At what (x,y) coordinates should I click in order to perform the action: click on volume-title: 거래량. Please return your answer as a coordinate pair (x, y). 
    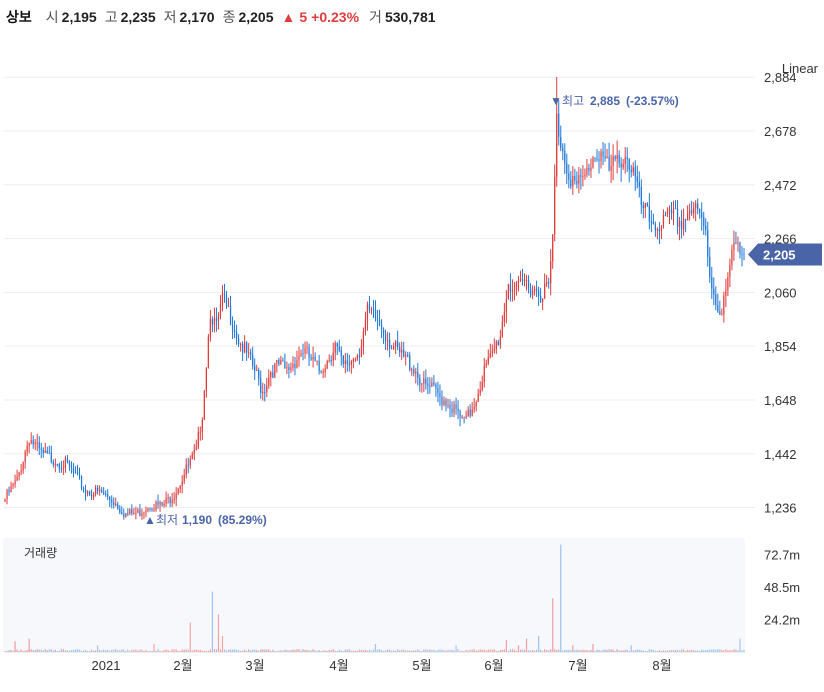
    Looking at the image, I should click on (40, 553).